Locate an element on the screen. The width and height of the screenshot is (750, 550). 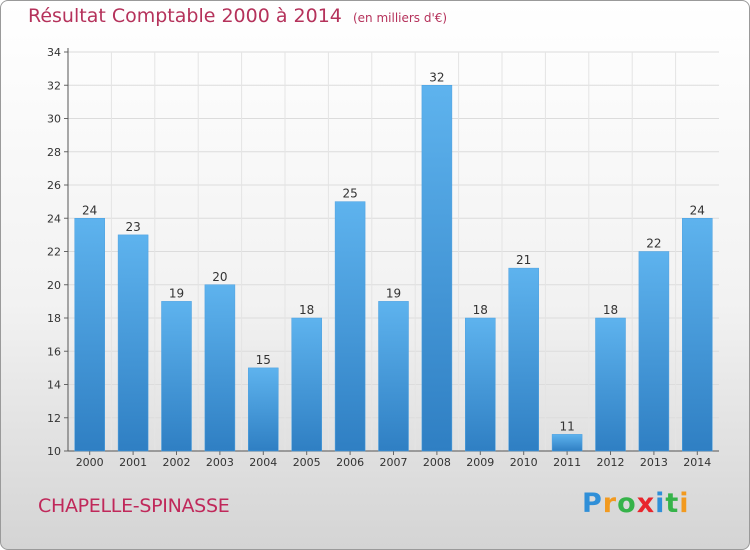
x-tick-label: 2010 is located at coordinates (524, 462).